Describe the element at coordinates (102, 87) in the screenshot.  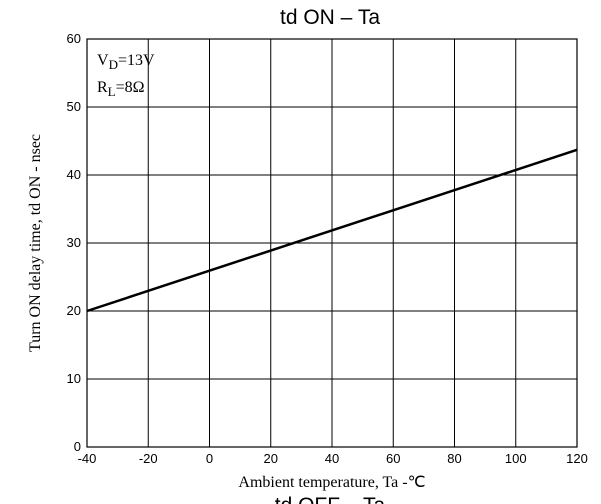
I see `annotation-main: R` at that location.